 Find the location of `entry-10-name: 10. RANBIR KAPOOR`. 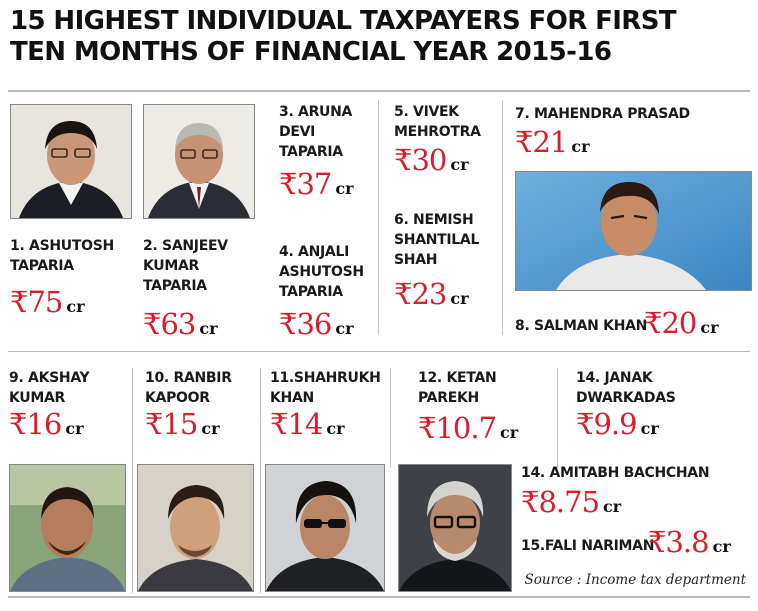

entry-10-name: 10. RANBIR KAPOOR is located at coordinates (188, 388).